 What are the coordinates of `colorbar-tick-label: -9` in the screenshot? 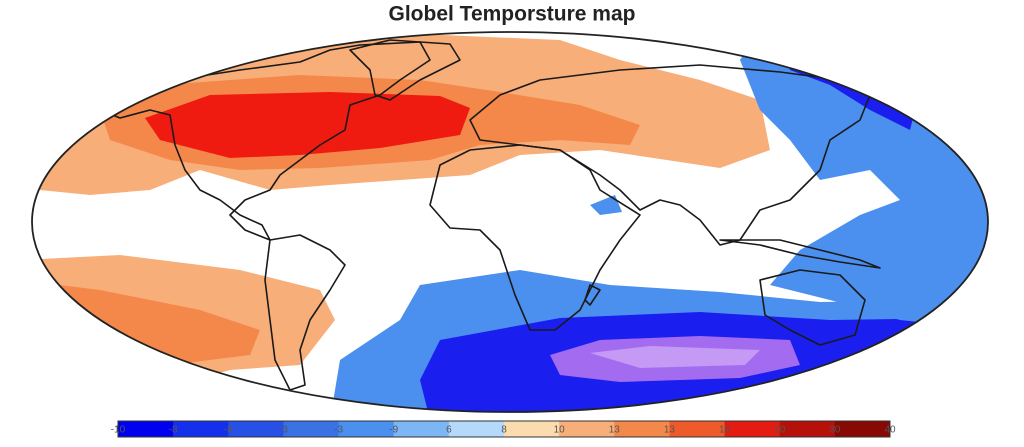 It's located at (393, 430).